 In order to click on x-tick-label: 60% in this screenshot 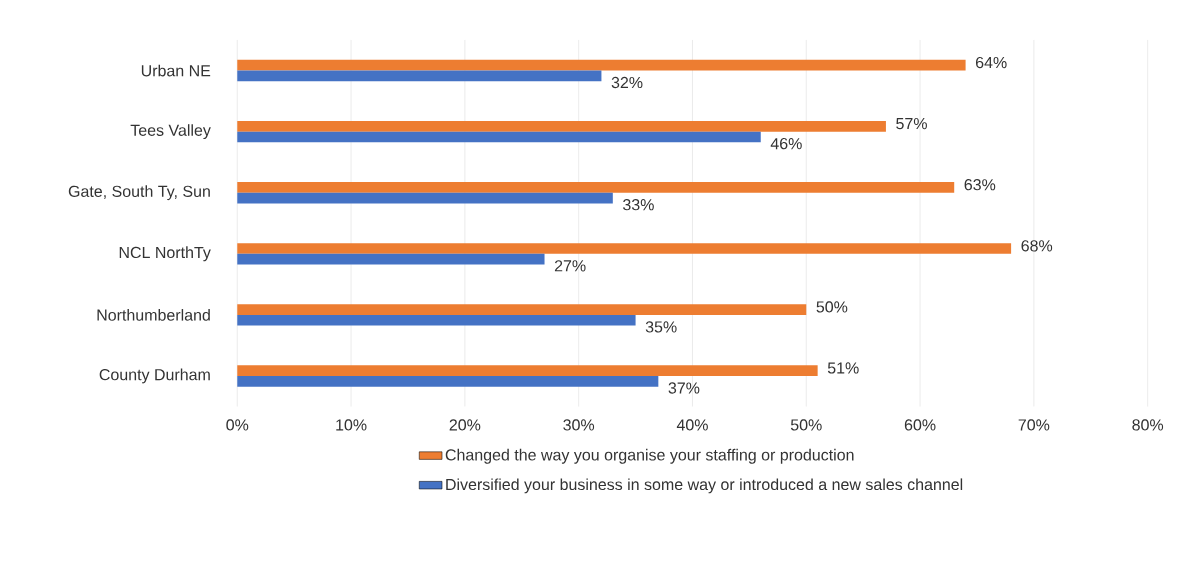, I will do `click(920, 425)`.